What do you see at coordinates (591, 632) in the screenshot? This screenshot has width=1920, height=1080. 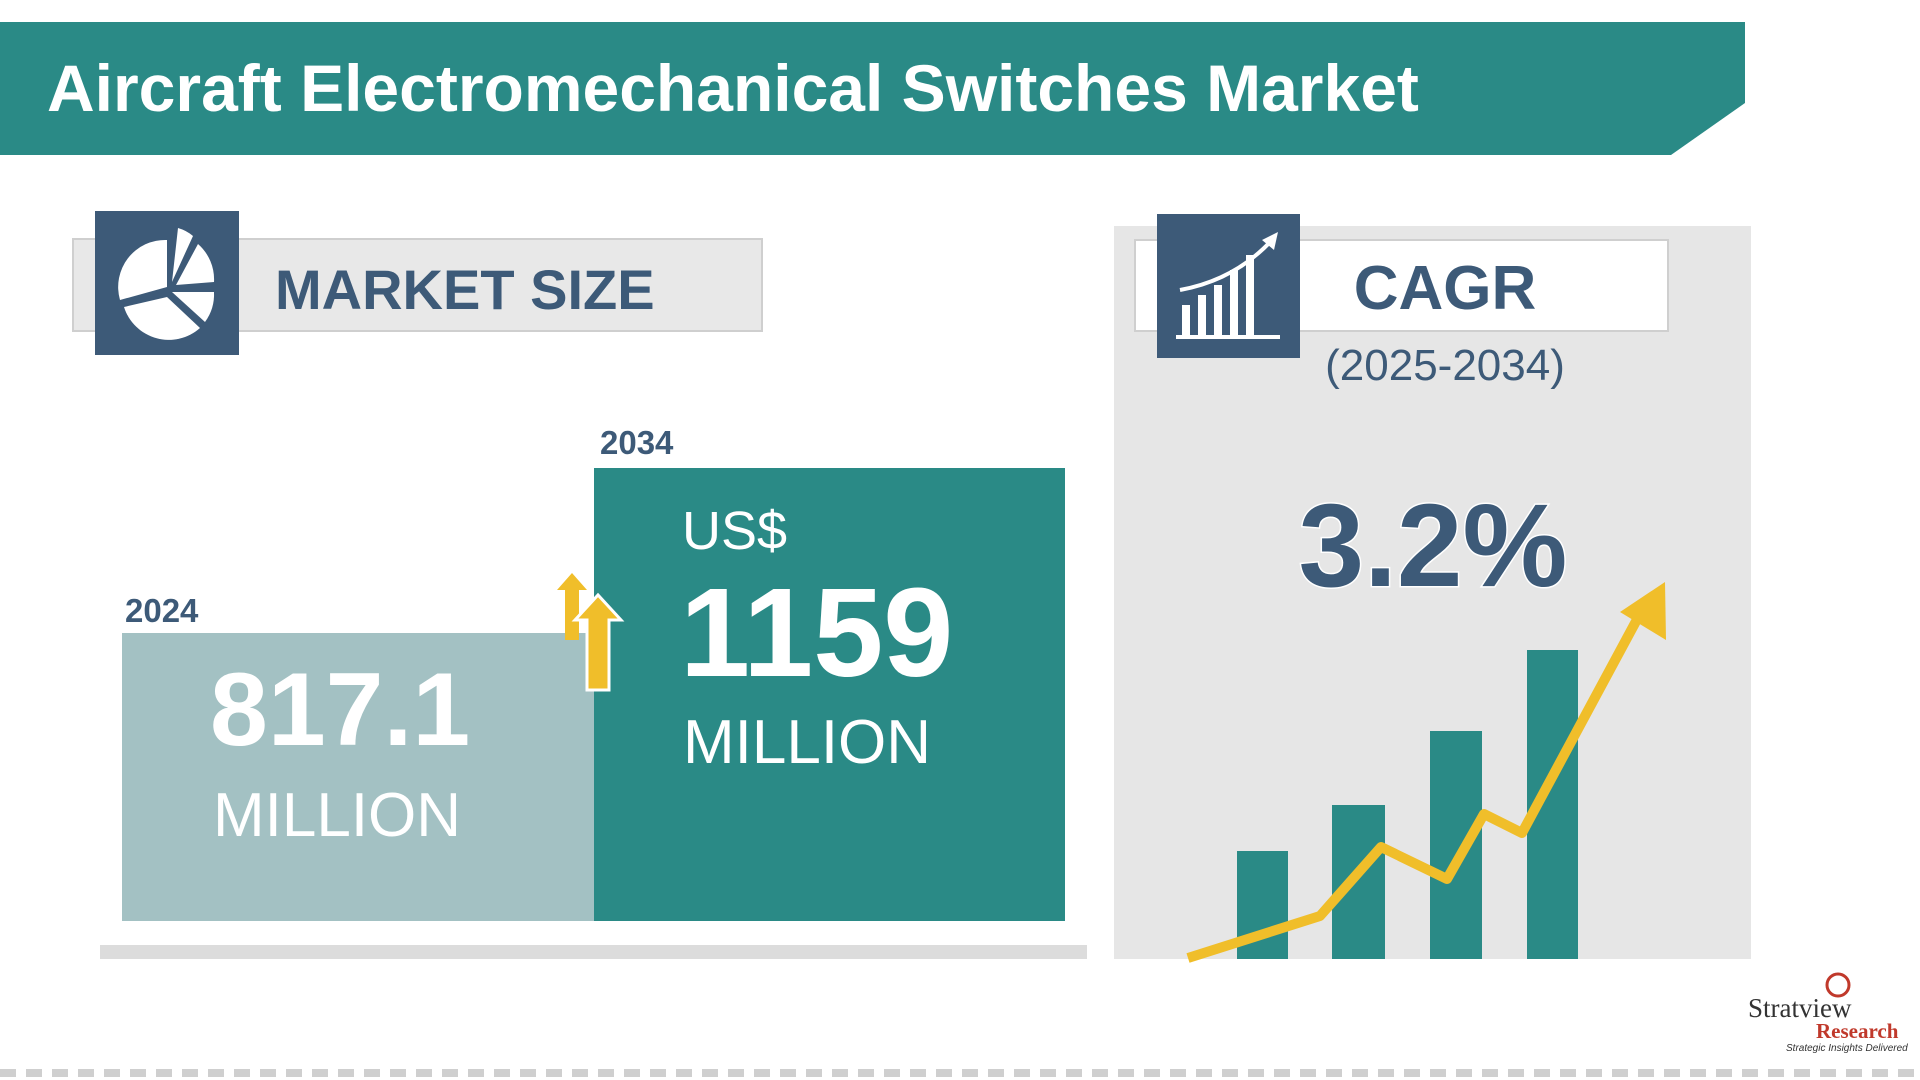 I see `growth-arrows` at bounding box center [591, 632].